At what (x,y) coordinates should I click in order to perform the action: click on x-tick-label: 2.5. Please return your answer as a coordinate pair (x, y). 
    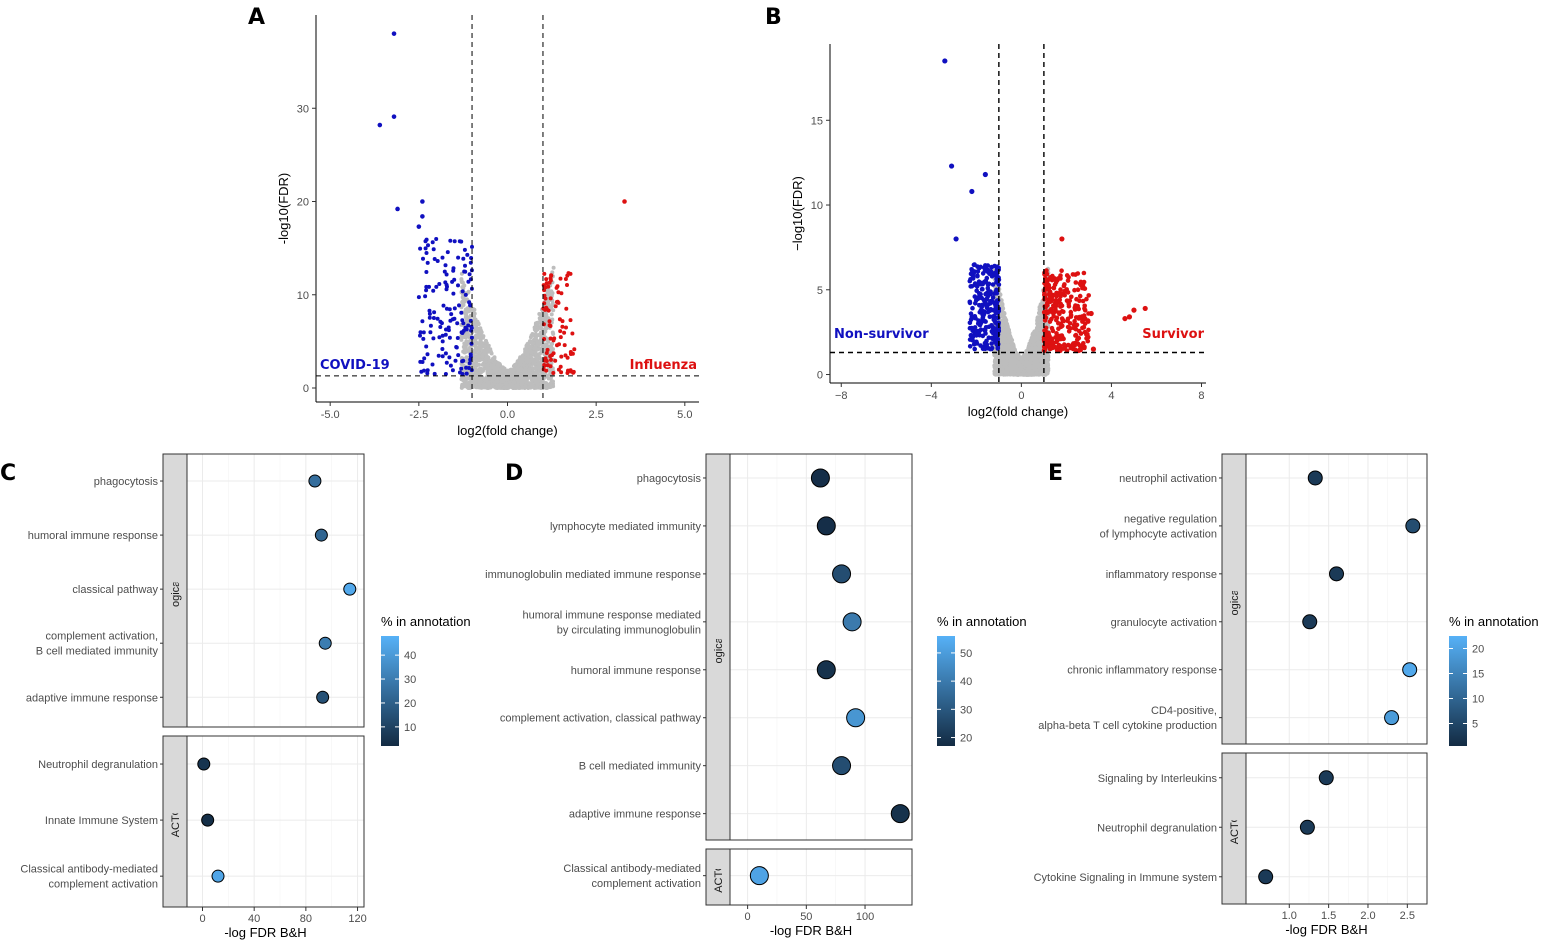
    Looking at the image, I should click on (596, 415).